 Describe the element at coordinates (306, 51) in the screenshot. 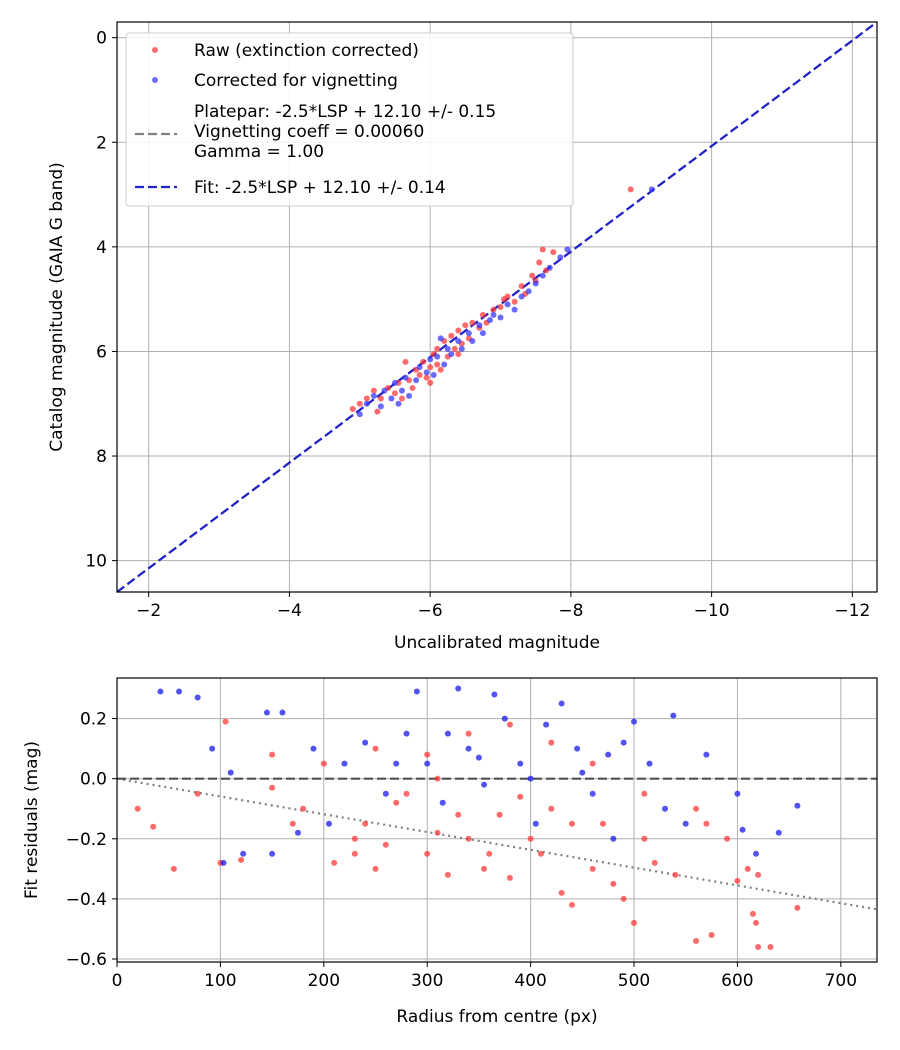

I see `legend-raw-label: Raw (extinction corrected)` at that location.